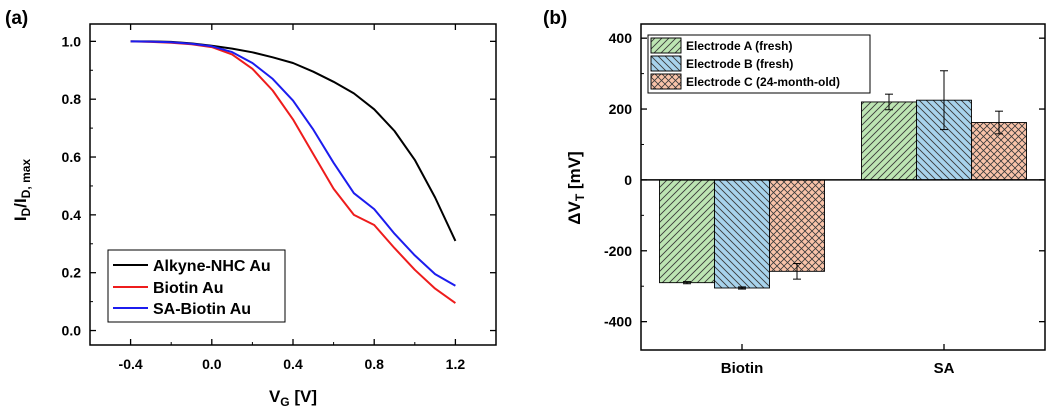 This screenshot has height=415, width=1052. What do you see at coordinates (212, 266) in the screenshot?
I see `legend-label-alkyne: Alkyne-NHC Au` at bounding box center [212, 266].